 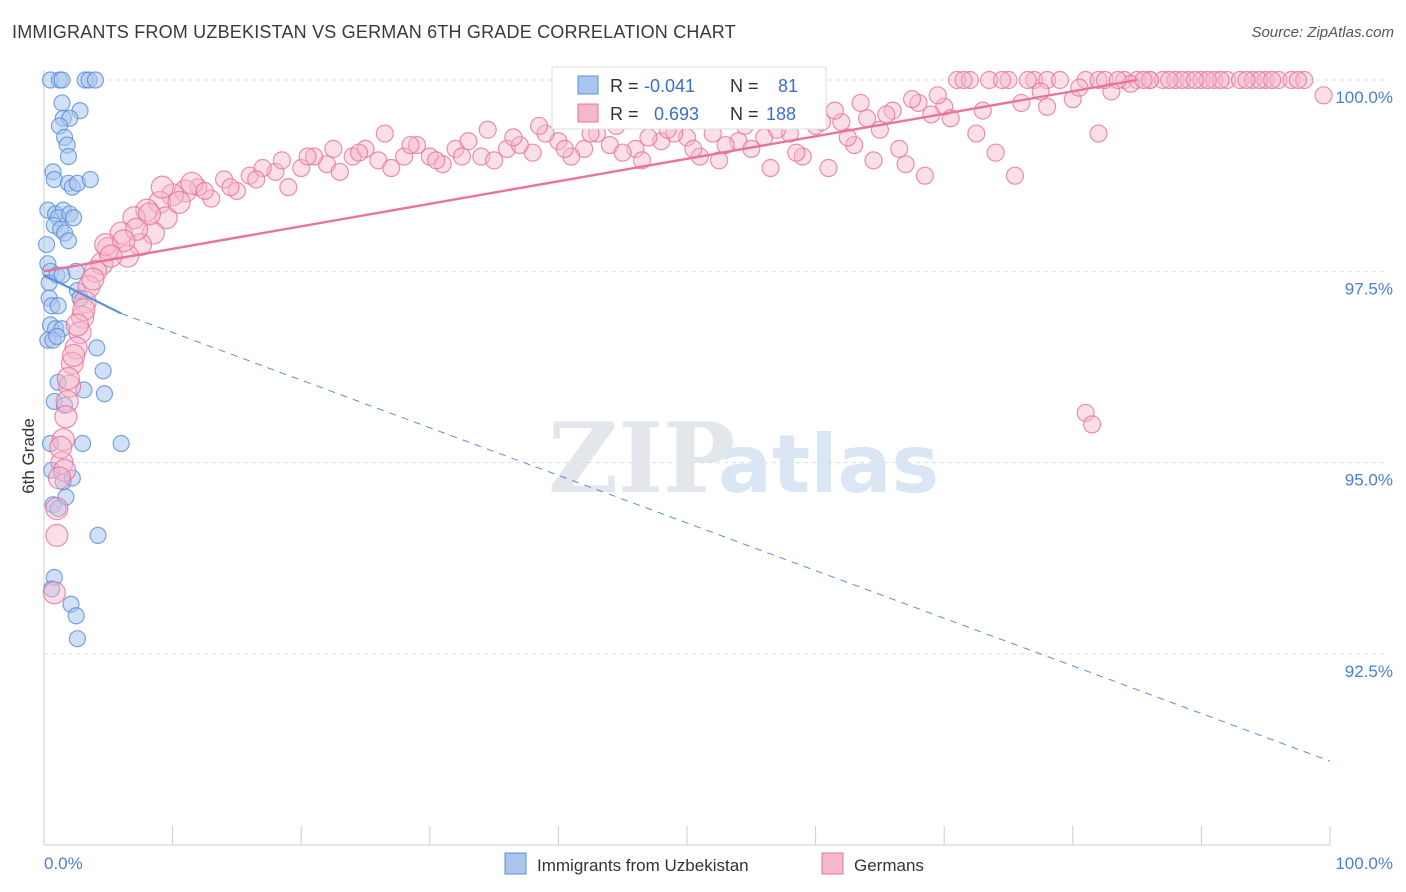 What do you see at coordinates (1369, 480) in the screenshot?
I see `y-tick-label-2: 95.0%` at bounding box center [1369, 480].